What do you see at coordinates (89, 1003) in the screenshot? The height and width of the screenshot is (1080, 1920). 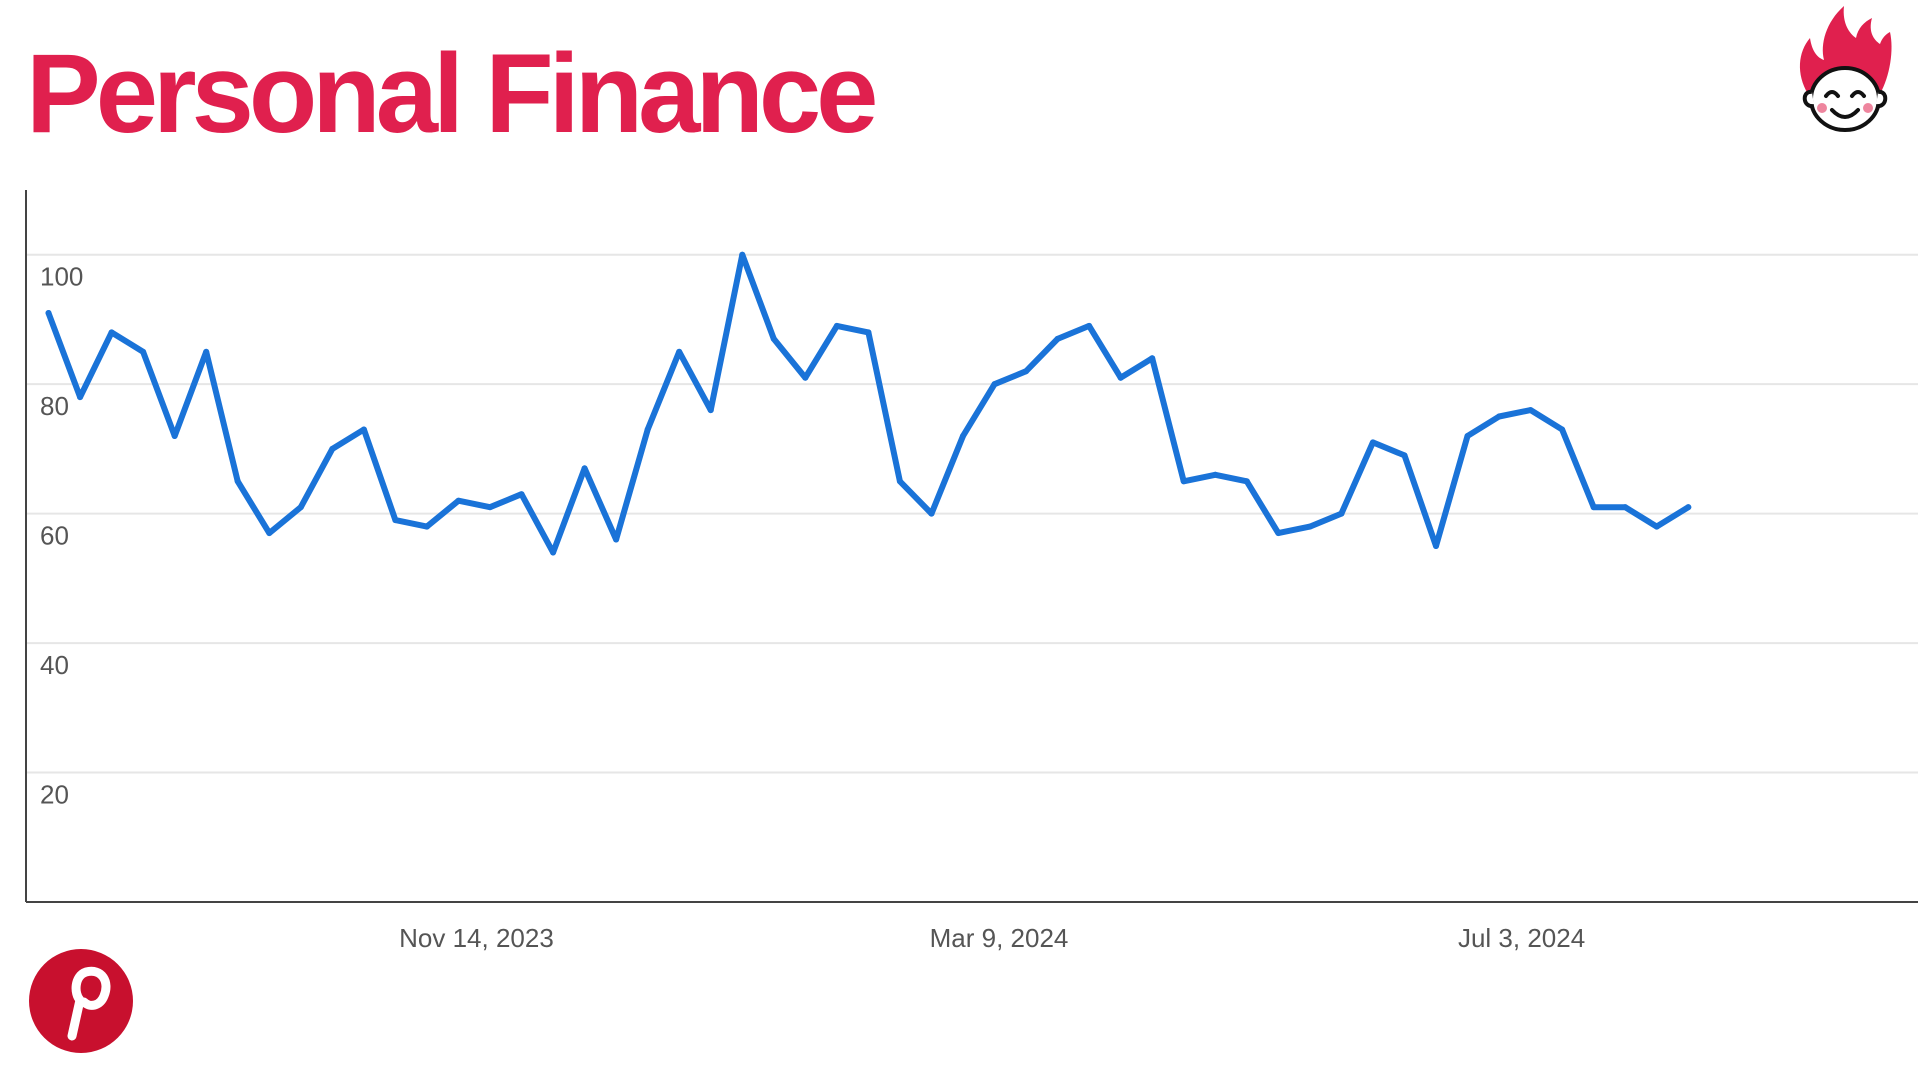 I see `pinterest-p-glyph` at bounding box center [89, 1003].